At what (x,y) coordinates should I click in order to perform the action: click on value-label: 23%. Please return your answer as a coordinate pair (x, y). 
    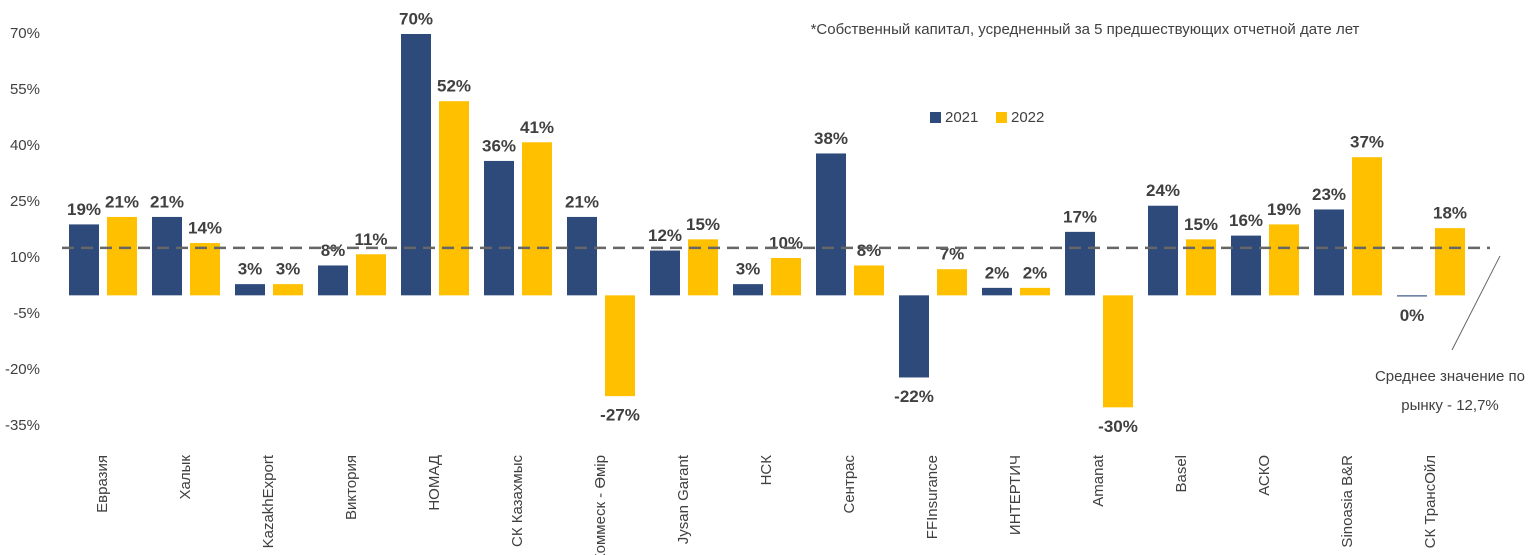
    Looking at the image, I should click on (1329, 194).